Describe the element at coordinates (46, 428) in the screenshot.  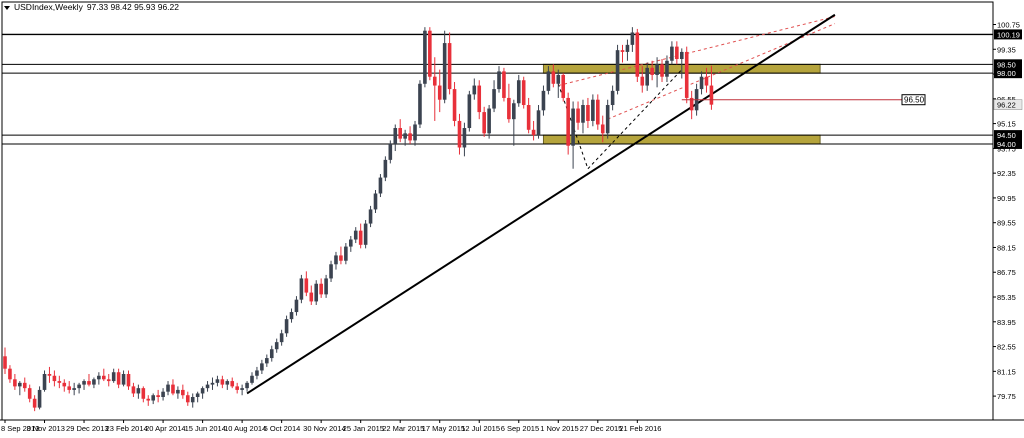
I see `x-tick-label: 3 Nov 2013` at that location.